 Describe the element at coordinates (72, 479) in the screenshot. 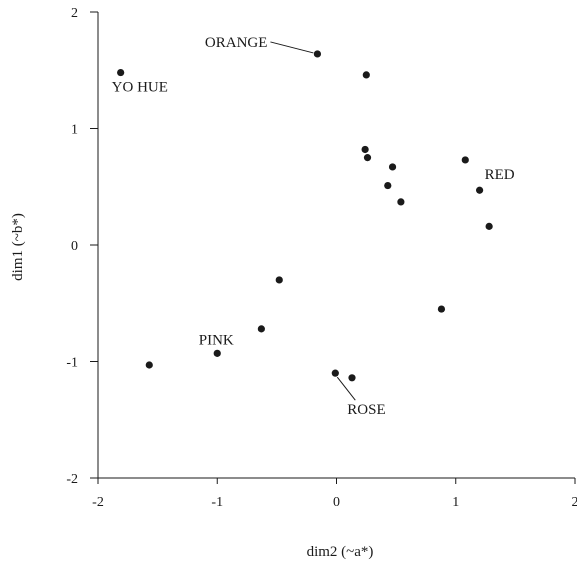

I see `y-tick-label: -2` at that location.